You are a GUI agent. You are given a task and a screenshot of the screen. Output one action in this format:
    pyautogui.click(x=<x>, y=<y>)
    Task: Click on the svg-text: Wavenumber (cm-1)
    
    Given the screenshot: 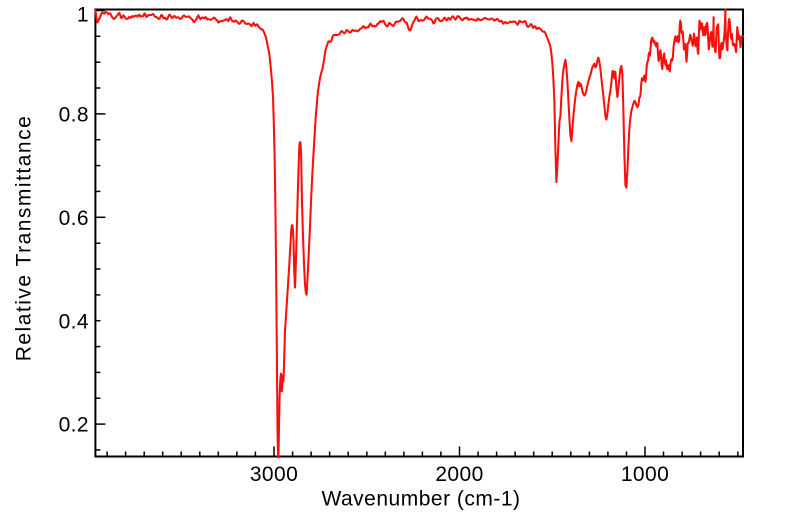 What is the action you would take?
    pyautogui.click(x=420, y=499)
    